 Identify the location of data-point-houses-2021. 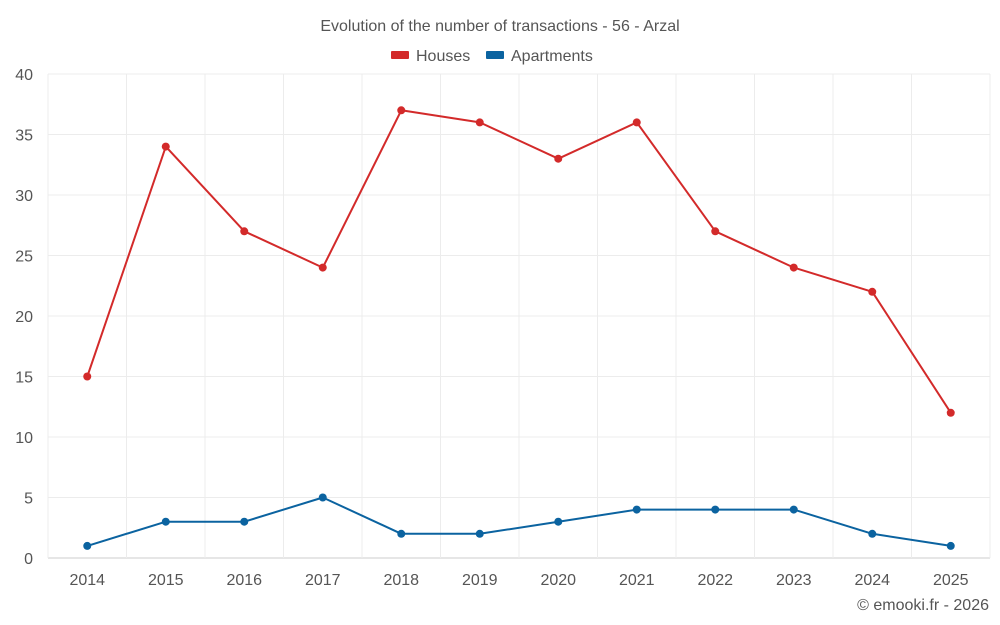
(636, 122).